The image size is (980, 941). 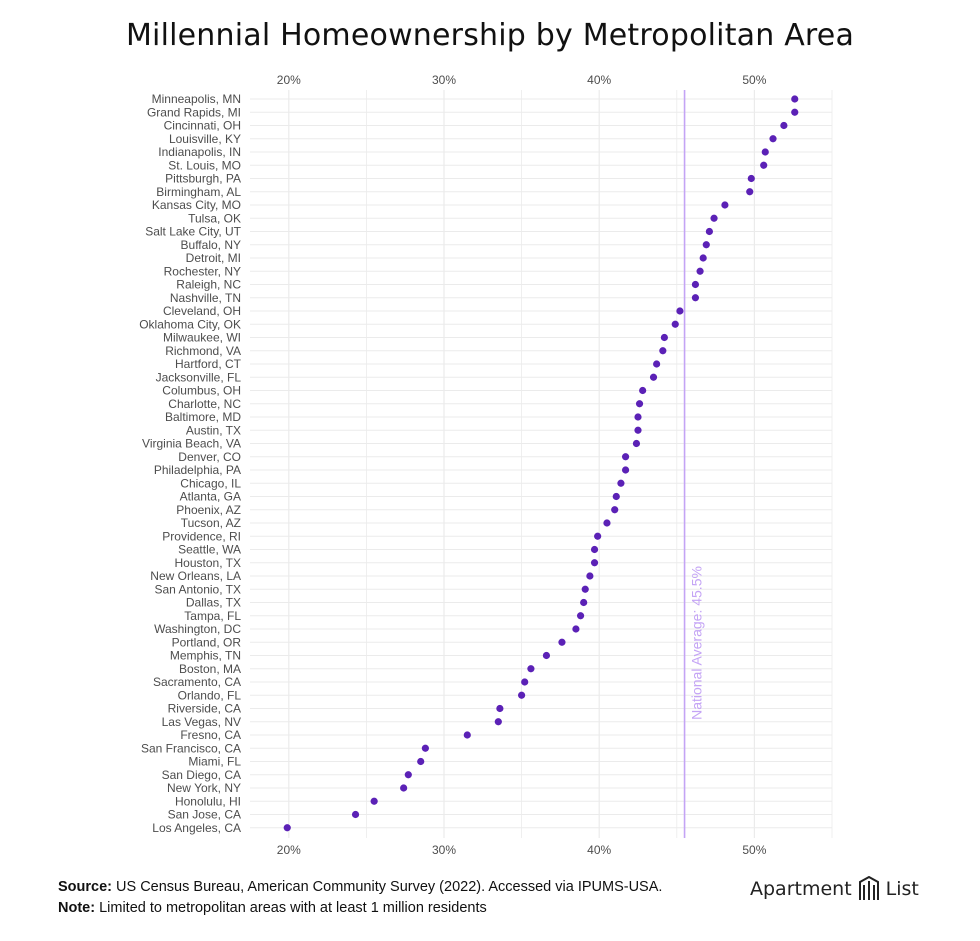 I want to click on x-tick-label-top: 20%, so click(x=289, y=80).